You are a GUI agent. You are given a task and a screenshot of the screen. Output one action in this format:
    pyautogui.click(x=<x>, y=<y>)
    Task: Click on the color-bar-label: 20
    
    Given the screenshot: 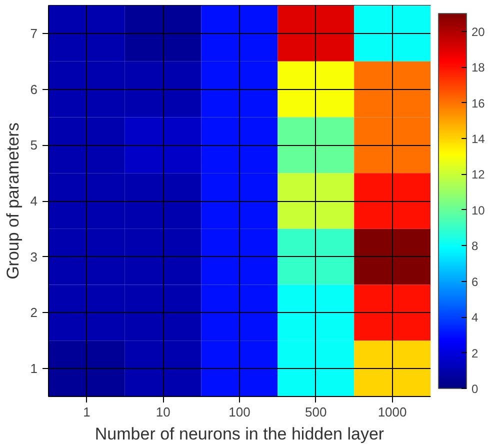 What is the action you would take?
    pyautogui.click(x=479, y=31)
    